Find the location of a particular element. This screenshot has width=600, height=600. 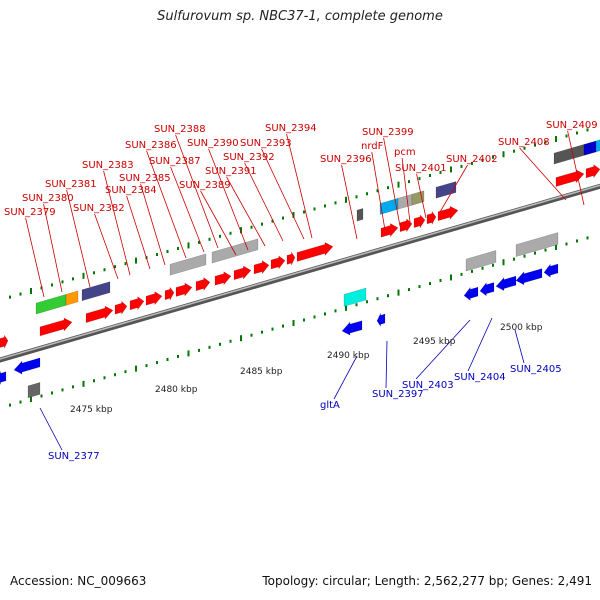

feature-box-7-shape is located at coordinates (405, 201).